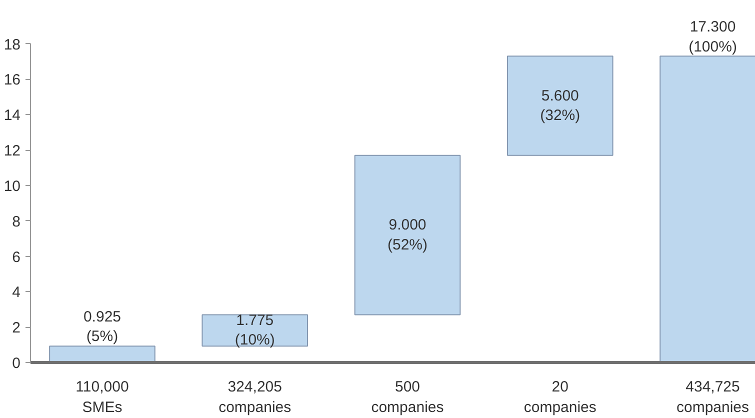  What do you see at coordinates (16, 328) in the screenshot?
I see `y-tick-label: 2` at bounding box center [16, 328].